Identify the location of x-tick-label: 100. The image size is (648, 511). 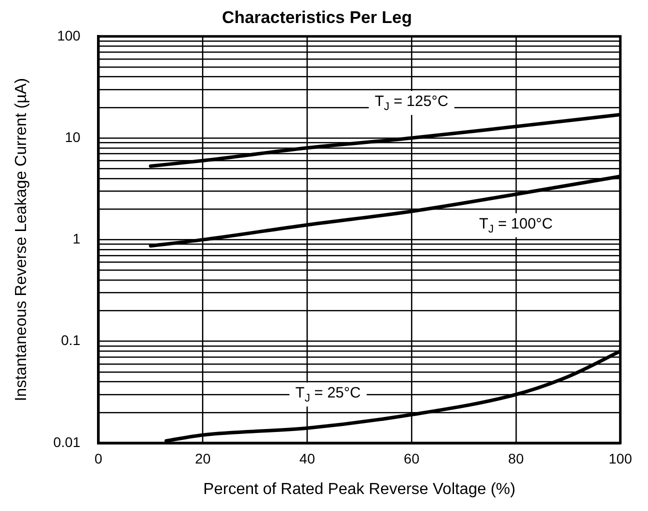
(620, 458).